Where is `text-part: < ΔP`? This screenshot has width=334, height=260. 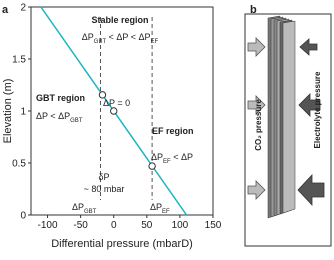 text-part: < ΔP is located at coordinates (182, 157).